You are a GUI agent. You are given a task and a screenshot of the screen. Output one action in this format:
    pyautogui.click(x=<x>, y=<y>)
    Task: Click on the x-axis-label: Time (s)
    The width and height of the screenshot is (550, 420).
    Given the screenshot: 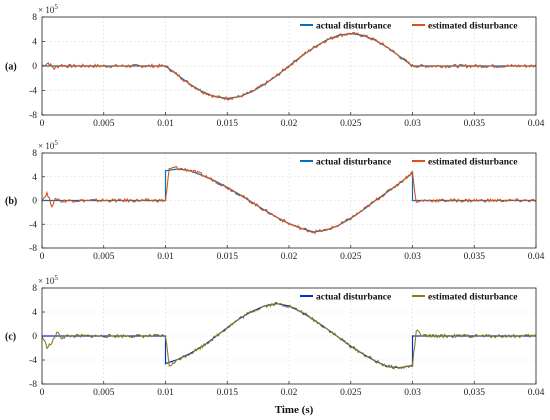 What is the action you would take?
    pyautogui.click(x=294, y=410)
    